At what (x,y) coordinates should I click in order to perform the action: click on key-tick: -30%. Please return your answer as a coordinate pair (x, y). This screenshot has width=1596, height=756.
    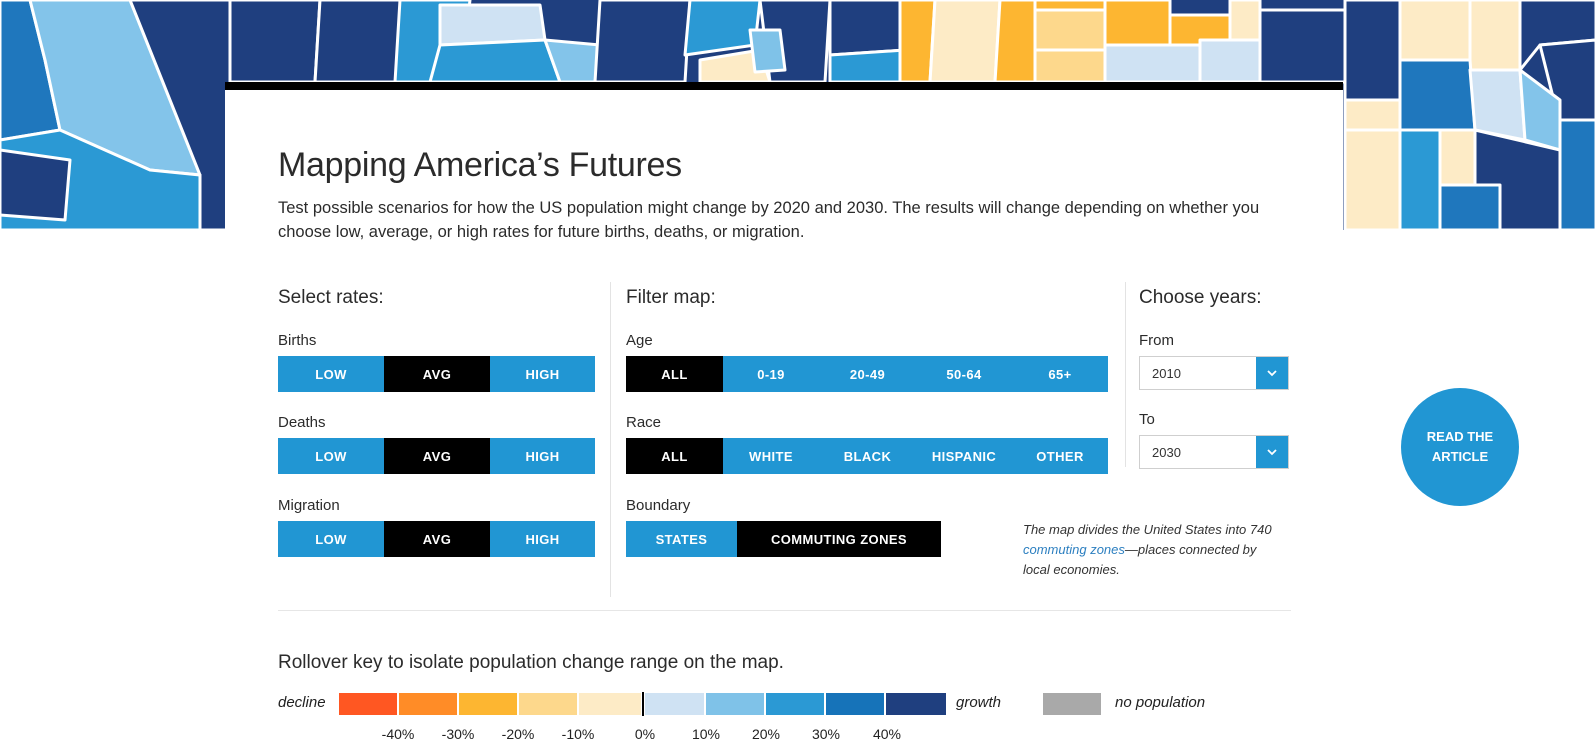
    Looking at the image, I should click on (458, 734).